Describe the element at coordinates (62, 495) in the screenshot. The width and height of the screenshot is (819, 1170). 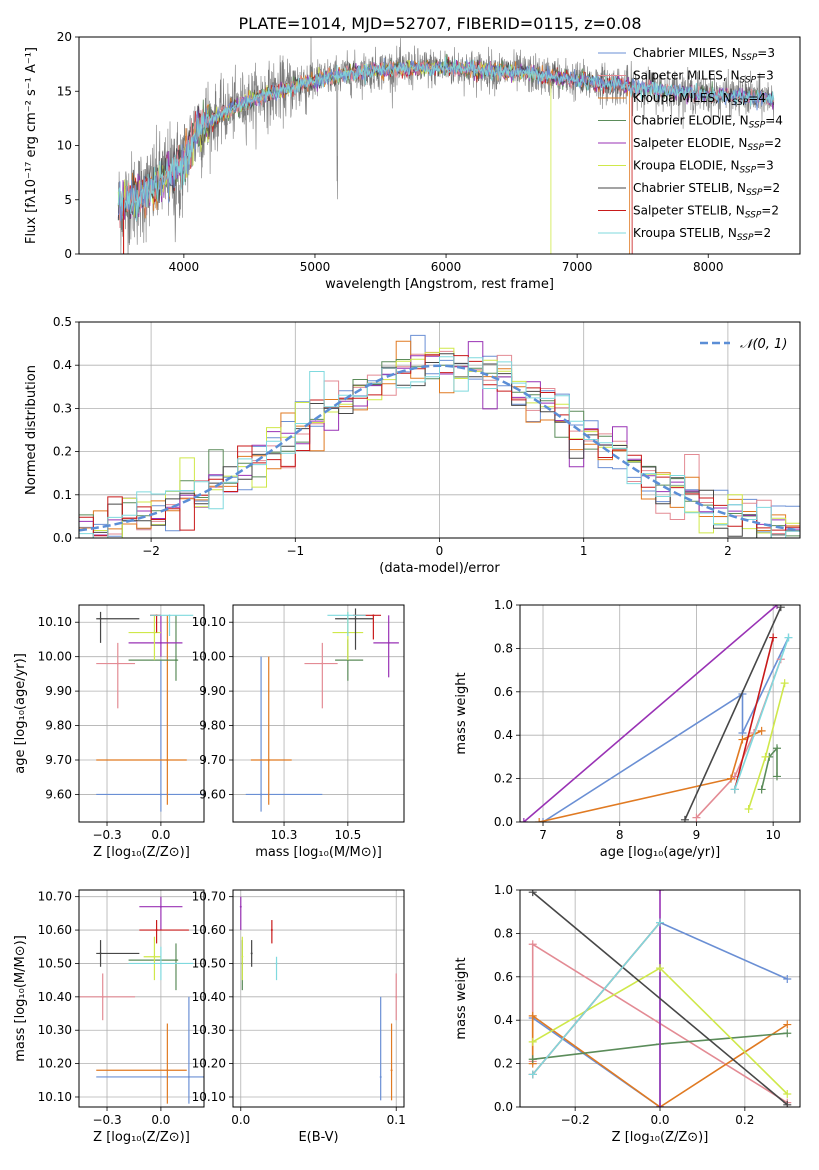
I see `y-tick-label: 0.1` at that location.